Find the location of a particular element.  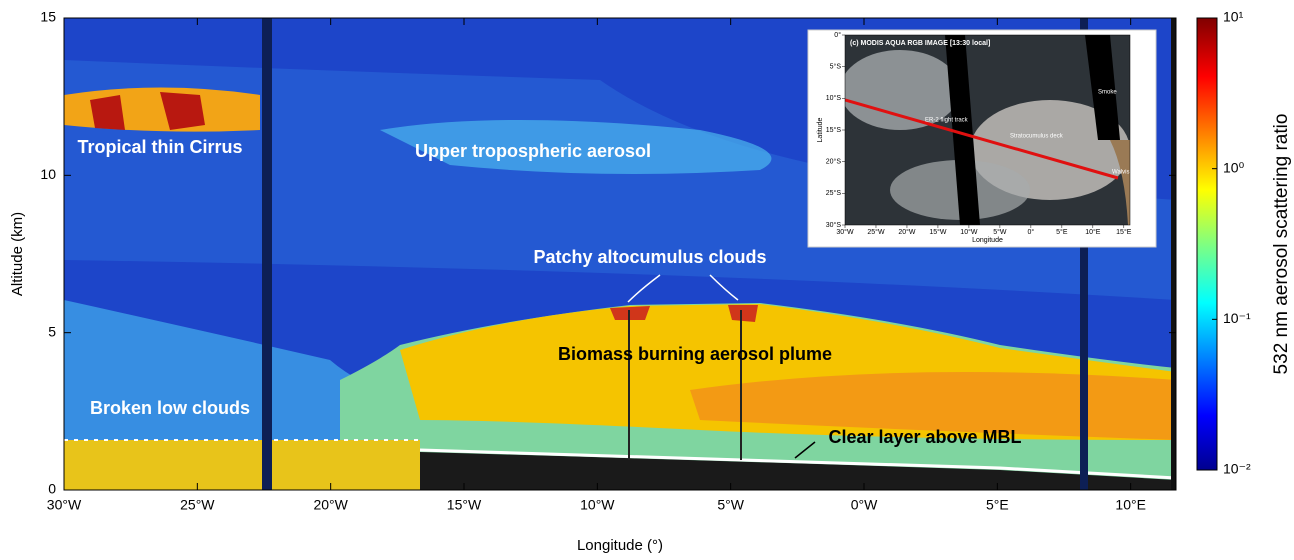

inset-y-tick-label: 10°S is located at coordinates (834, 98).